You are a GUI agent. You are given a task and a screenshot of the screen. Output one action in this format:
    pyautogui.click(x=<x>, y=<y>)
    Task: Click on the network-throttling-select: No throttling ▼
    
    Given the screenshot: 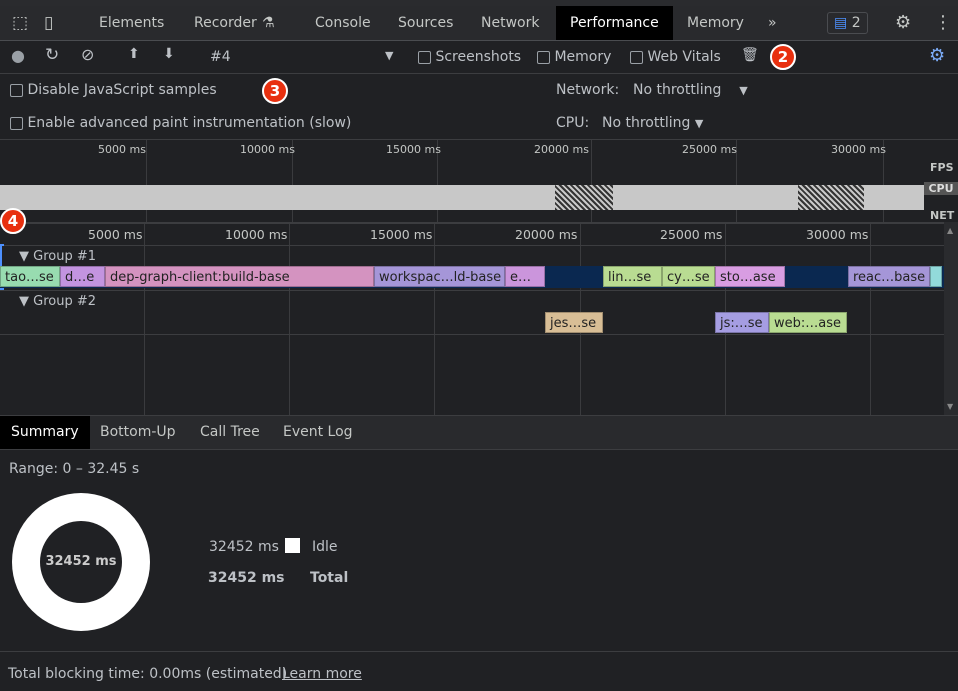 What is the action you would take?
    pyautogui.click(x=690, y=90)
    